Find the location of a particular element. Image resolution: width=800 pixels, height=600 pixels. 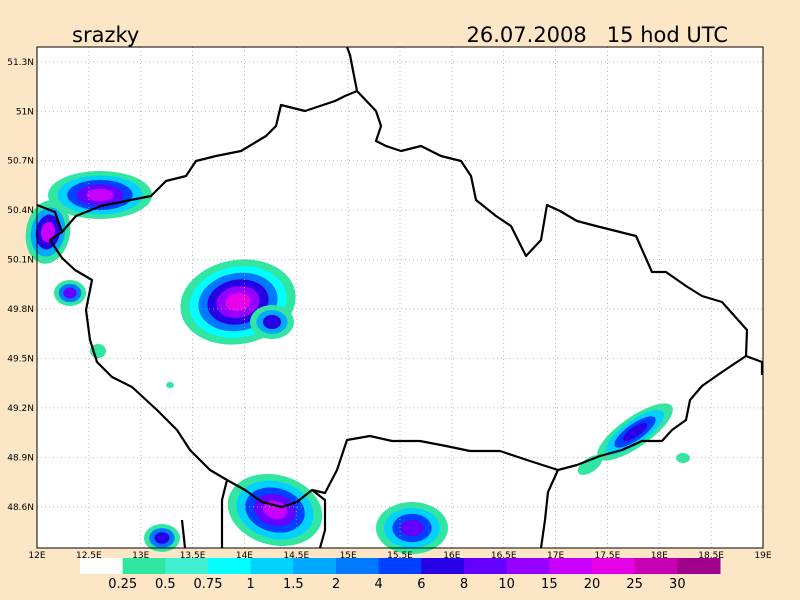

lon-tick-label: 15.5E is located at coordinates (400, 556).